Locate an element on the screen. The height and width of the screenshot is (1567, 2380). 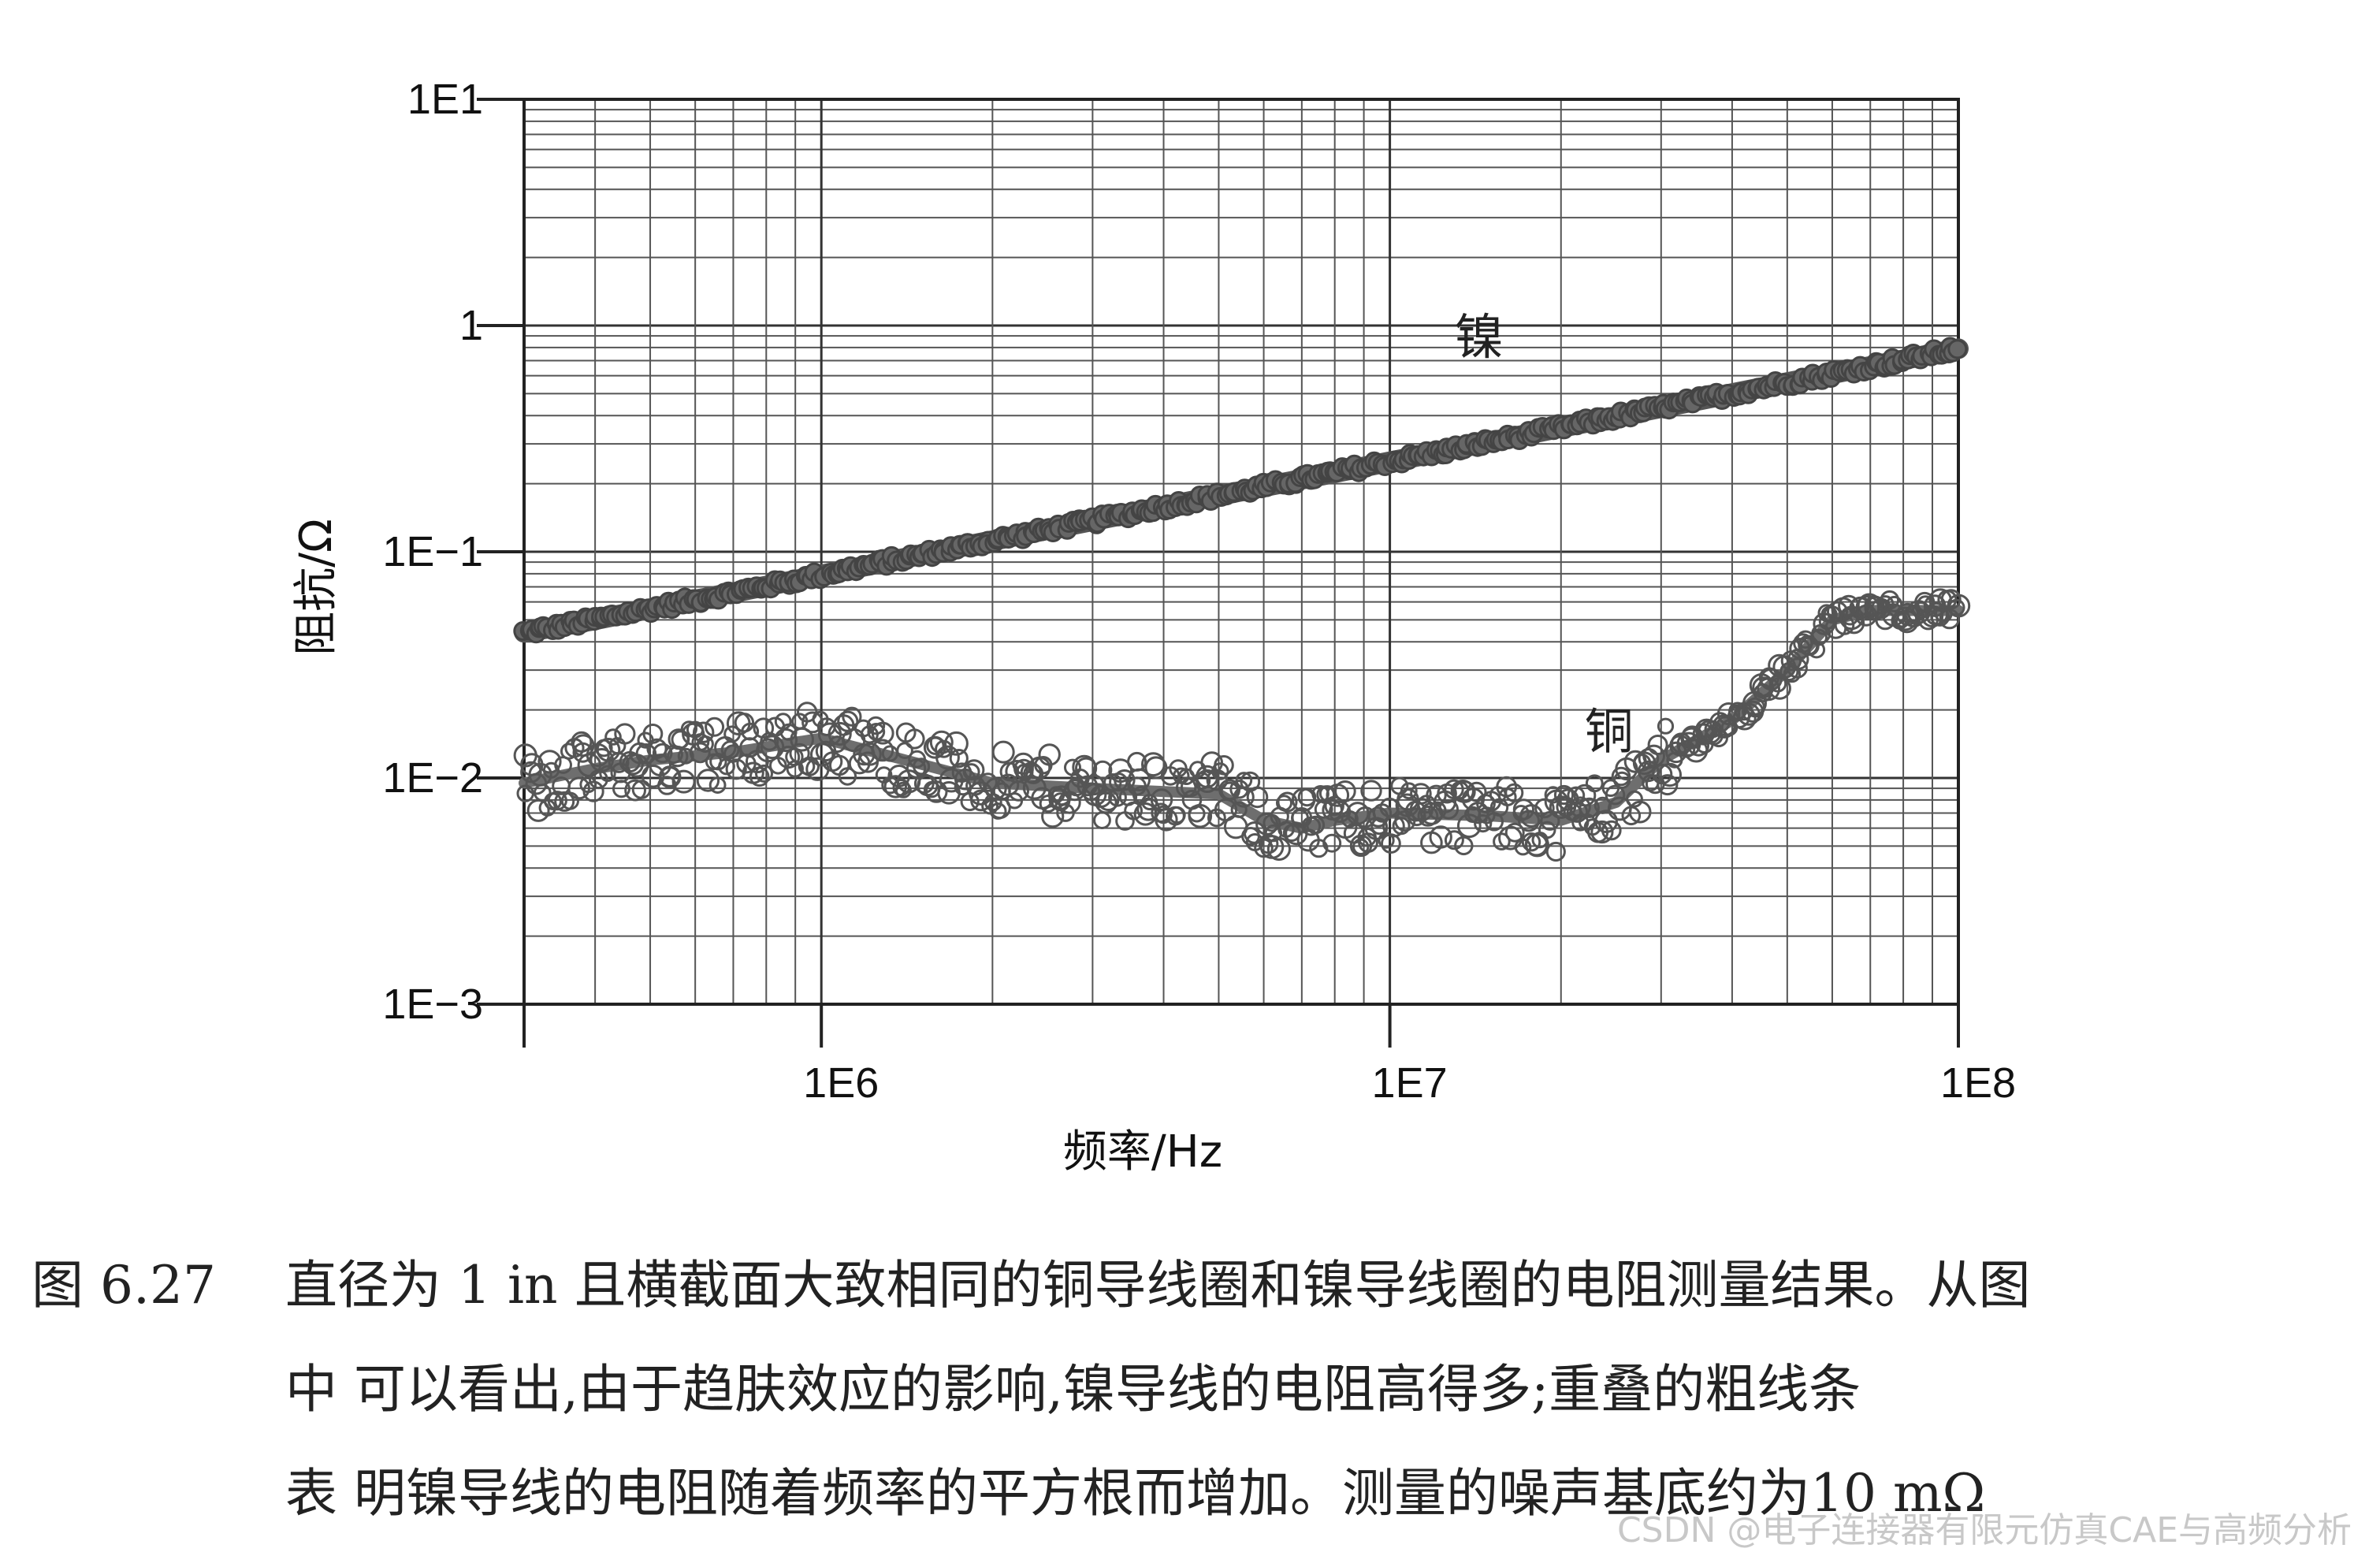
y-tick-label: 1E−2 is located at coordinates (432, 778).